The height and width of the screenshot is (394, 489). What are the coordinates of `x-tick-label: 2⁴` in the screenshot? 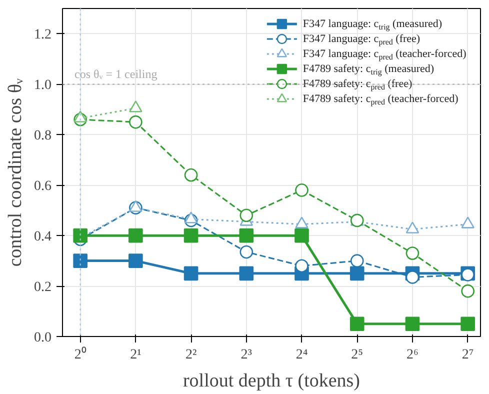 It's located at (302, 355).